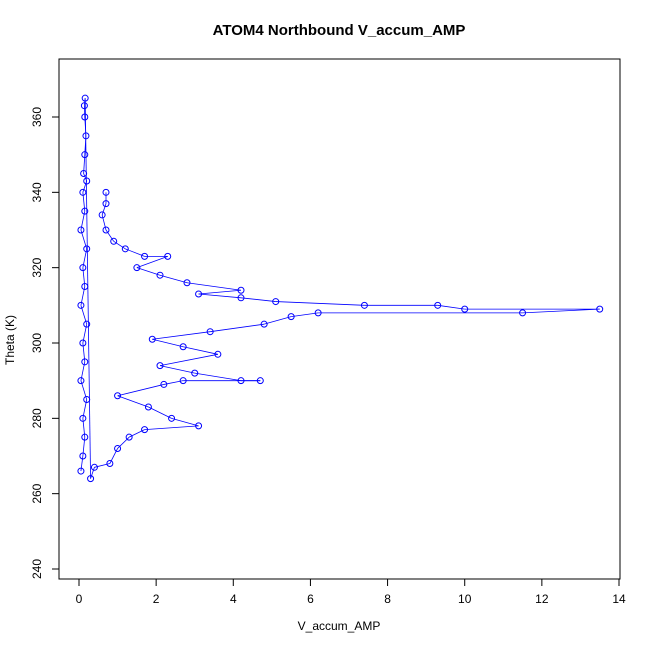 This screenshot has width=650, height=650. I want to click on x-tick-label: 10, so click(465, 599).